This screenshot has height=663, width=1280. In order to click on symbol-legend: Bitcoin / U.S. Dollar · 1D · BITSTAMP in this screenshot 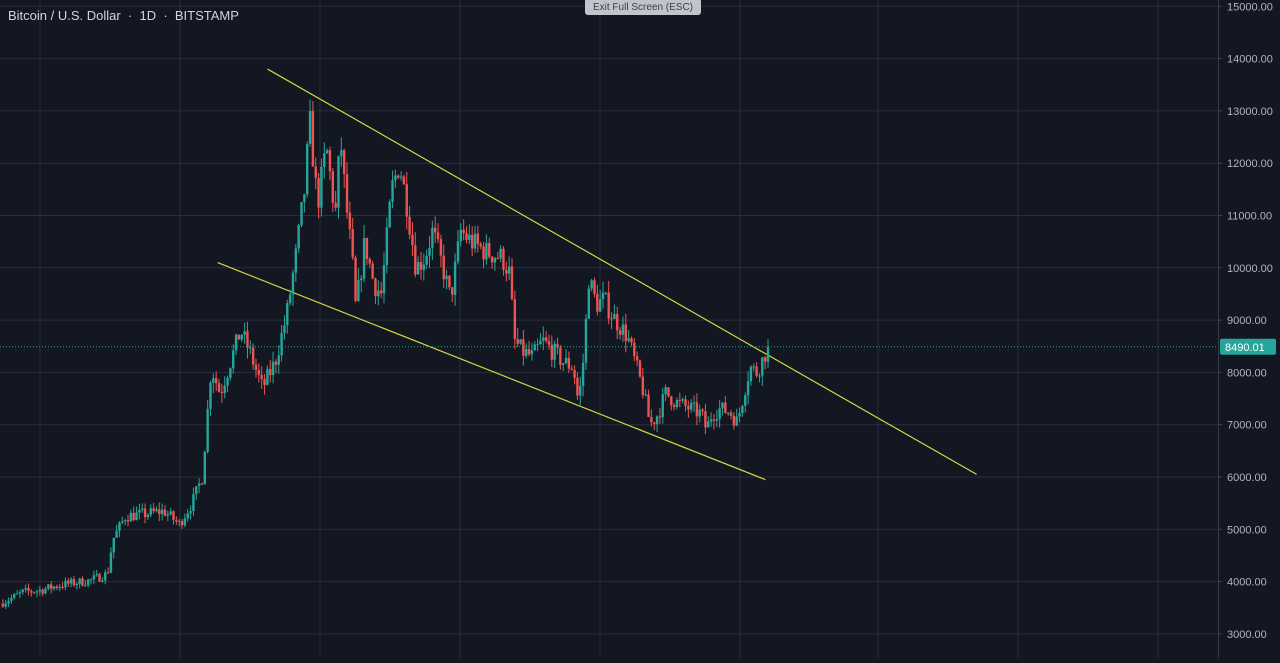, I will do `click(123, 15)`.